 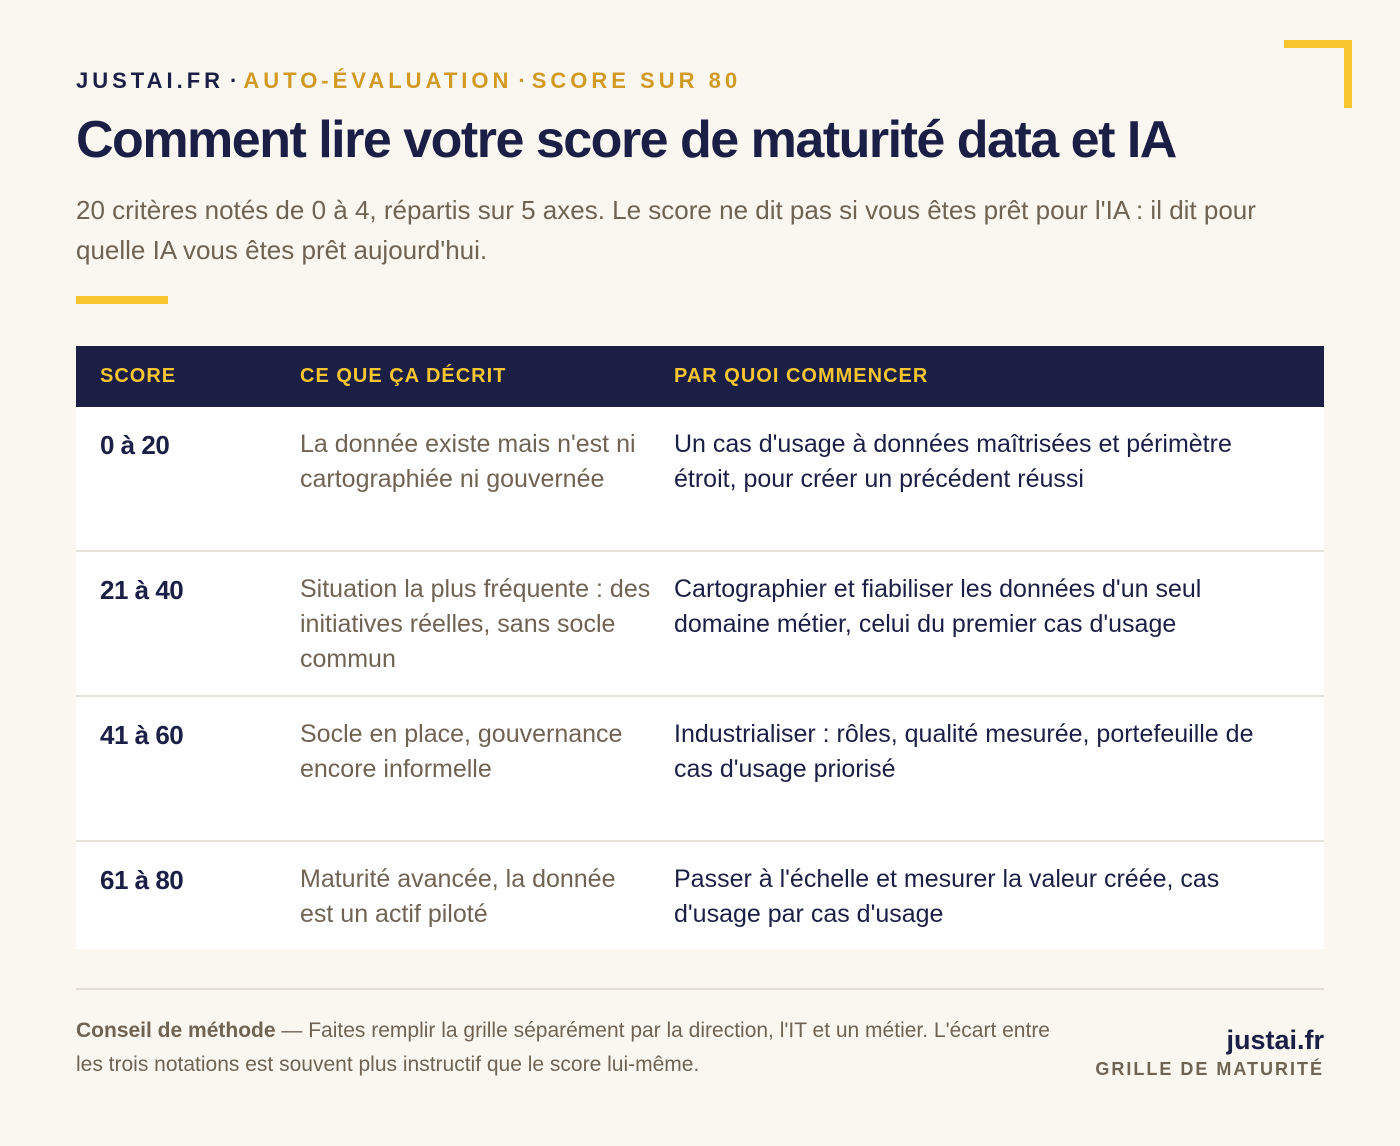 What do you see at coordinates (1209, 1053) in the screenshot?
I see `footer-signature: justai.fr GRILLE DE MATURITÉ` at bounding box center [1209, 1053].